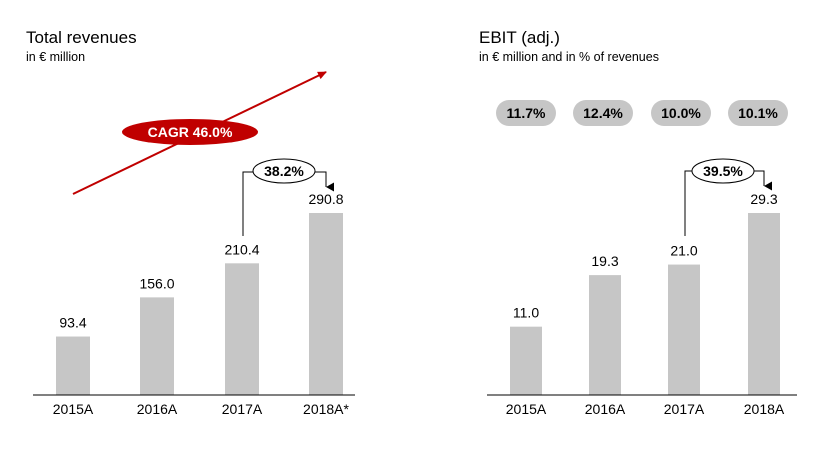  I want to click on revenues-bar-2016A, so click(157, 346).